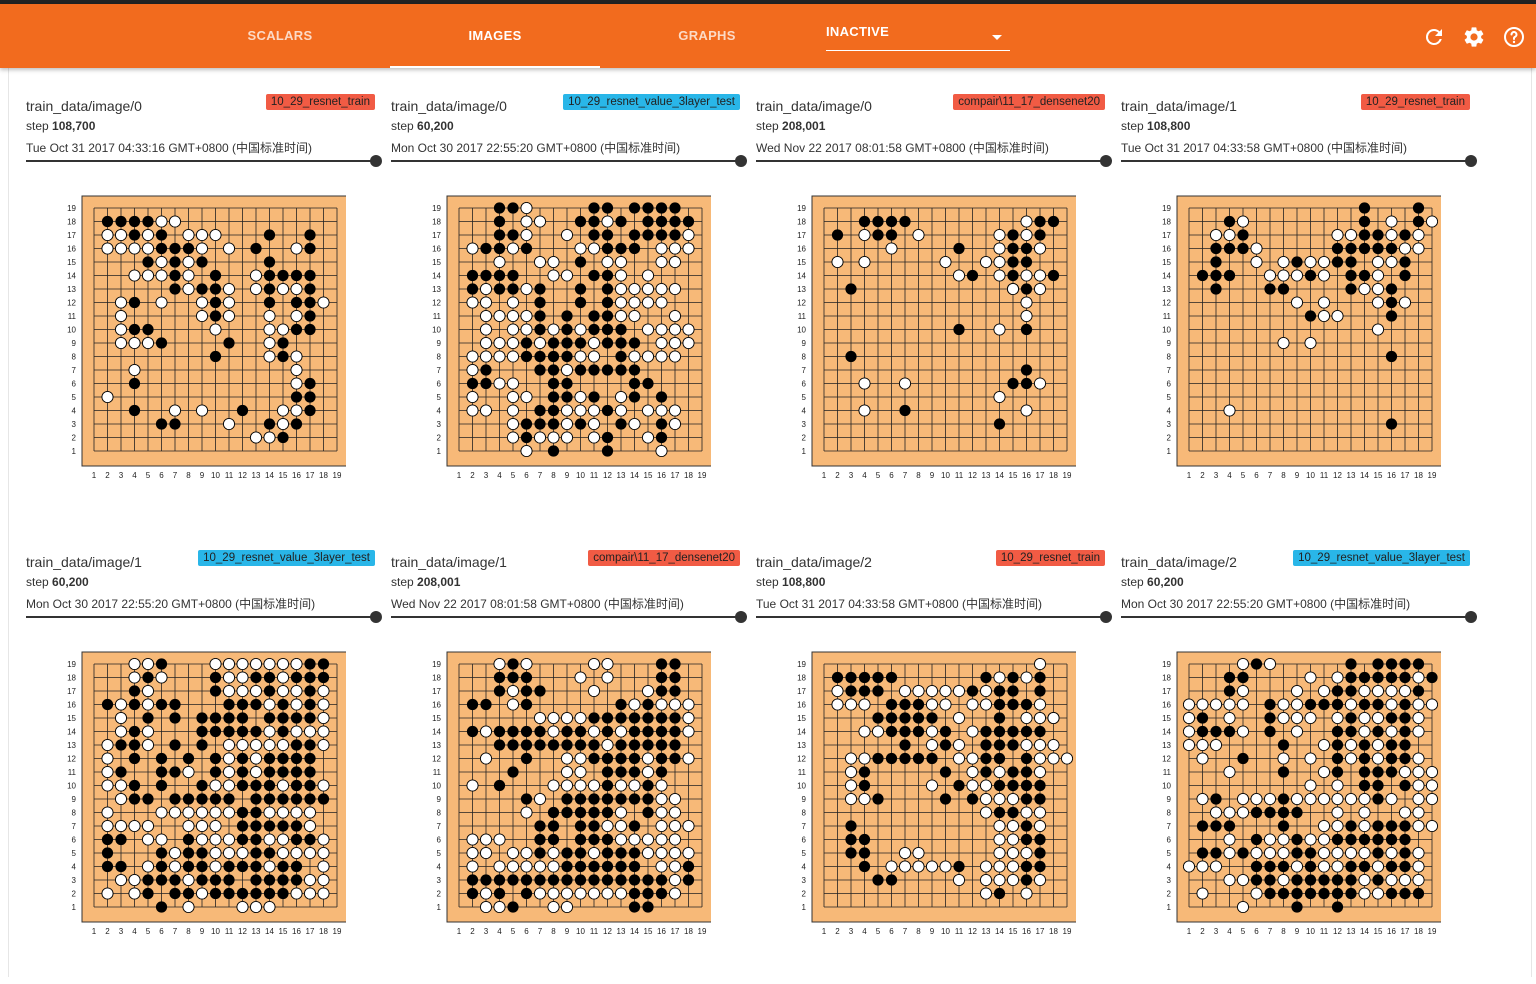 The image size is (1536, 984). I want to click on step-readout: step 208,001, so click(790, 126).